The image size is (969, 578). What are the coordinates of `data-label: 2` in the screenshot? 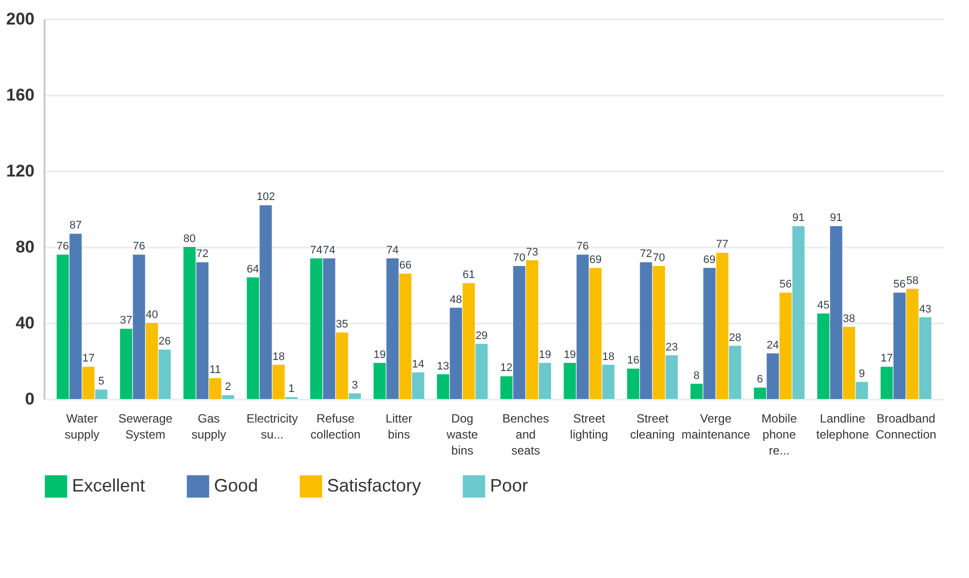 It's located at (228, 387).